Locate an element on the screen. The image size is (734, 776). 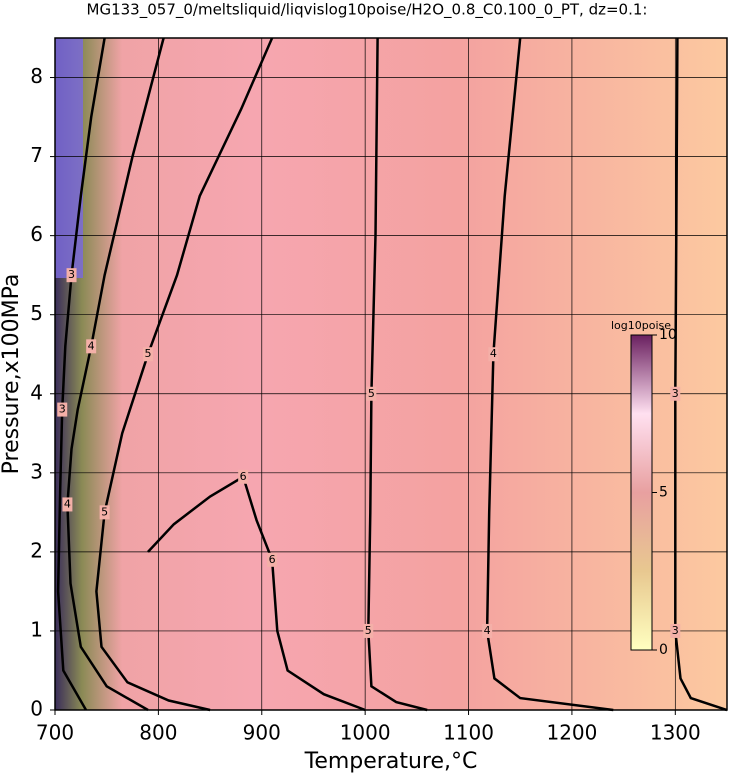
y-tick-label: 4 is located at coordinates (36, 392).